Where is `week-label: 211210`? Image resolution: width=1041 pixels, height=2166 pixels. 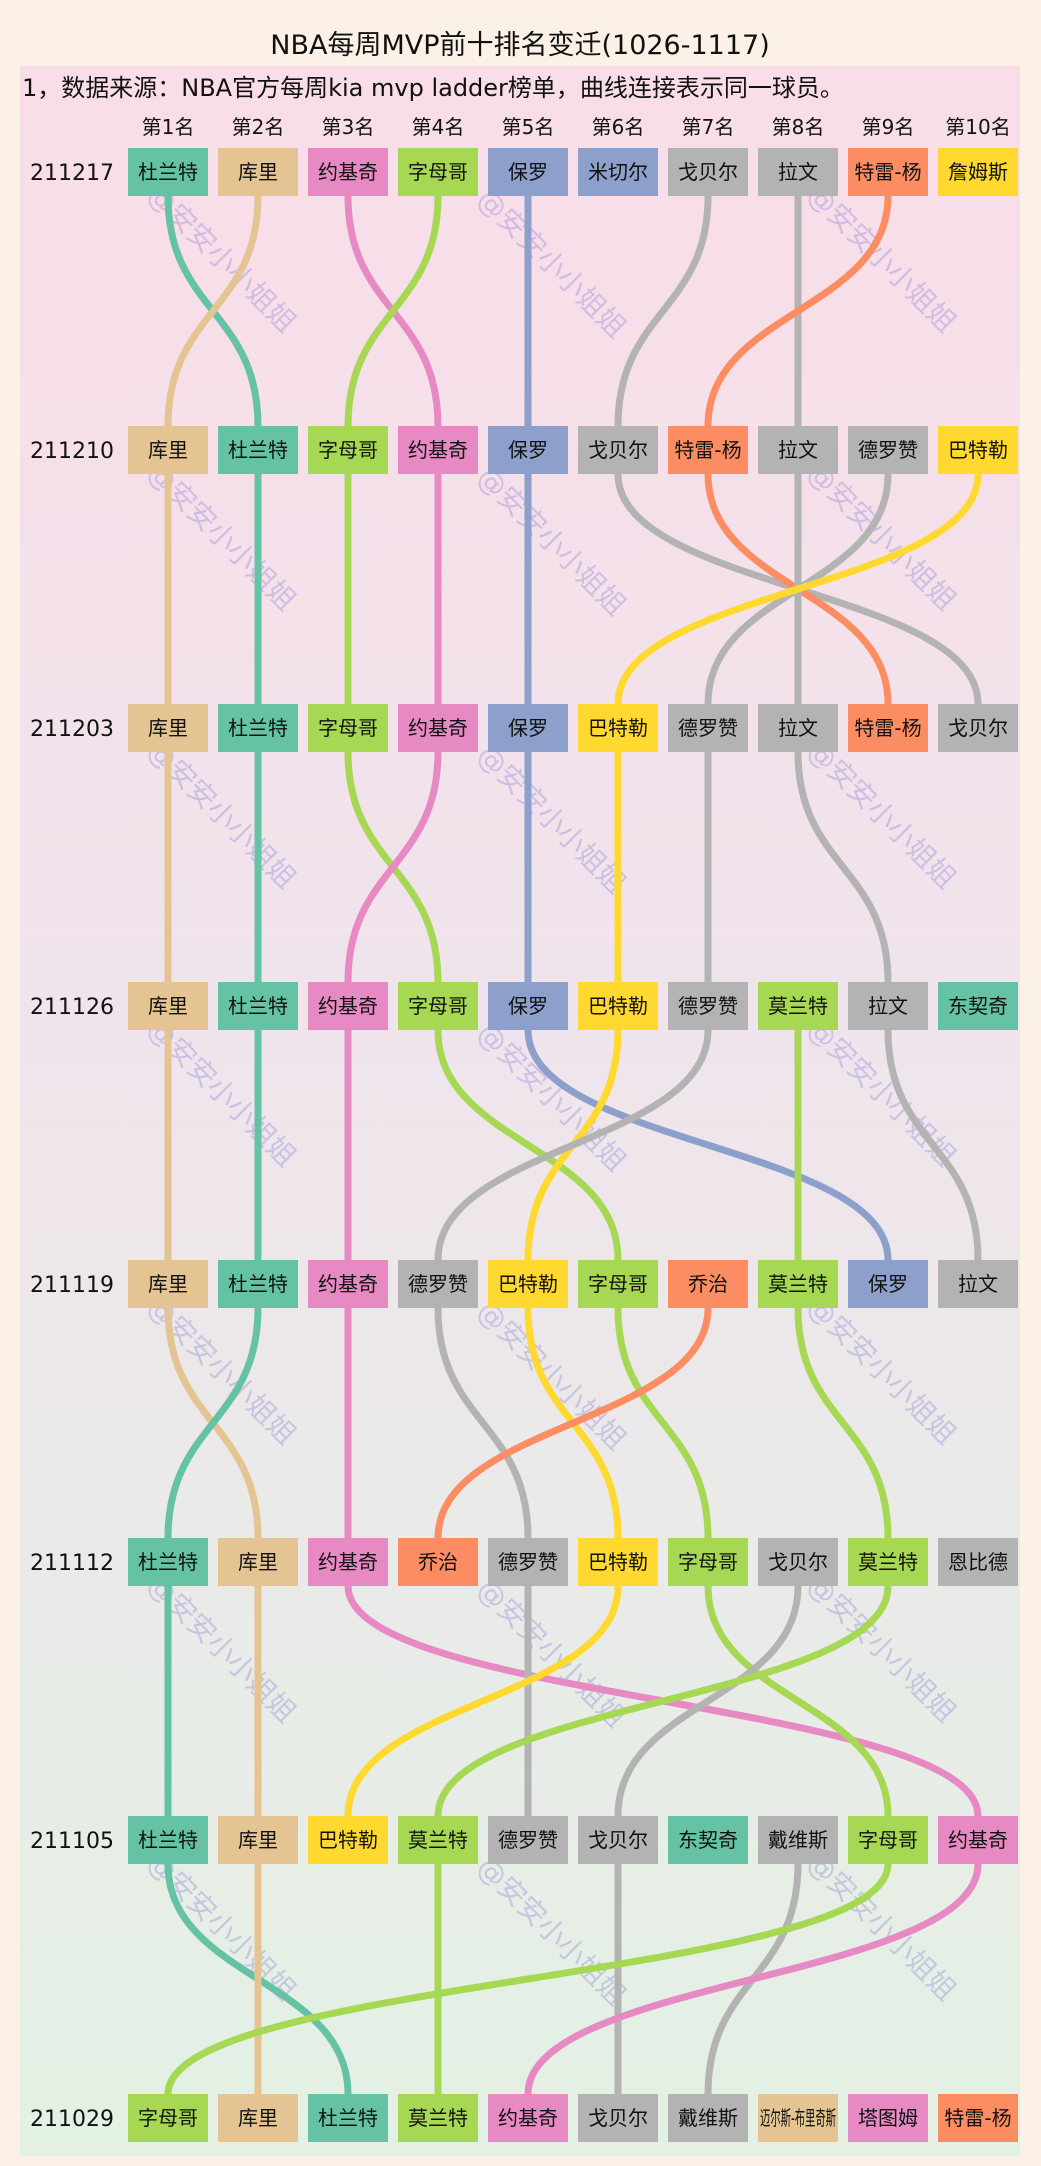 week-label: 211210 is located at coordinates (72, 451).